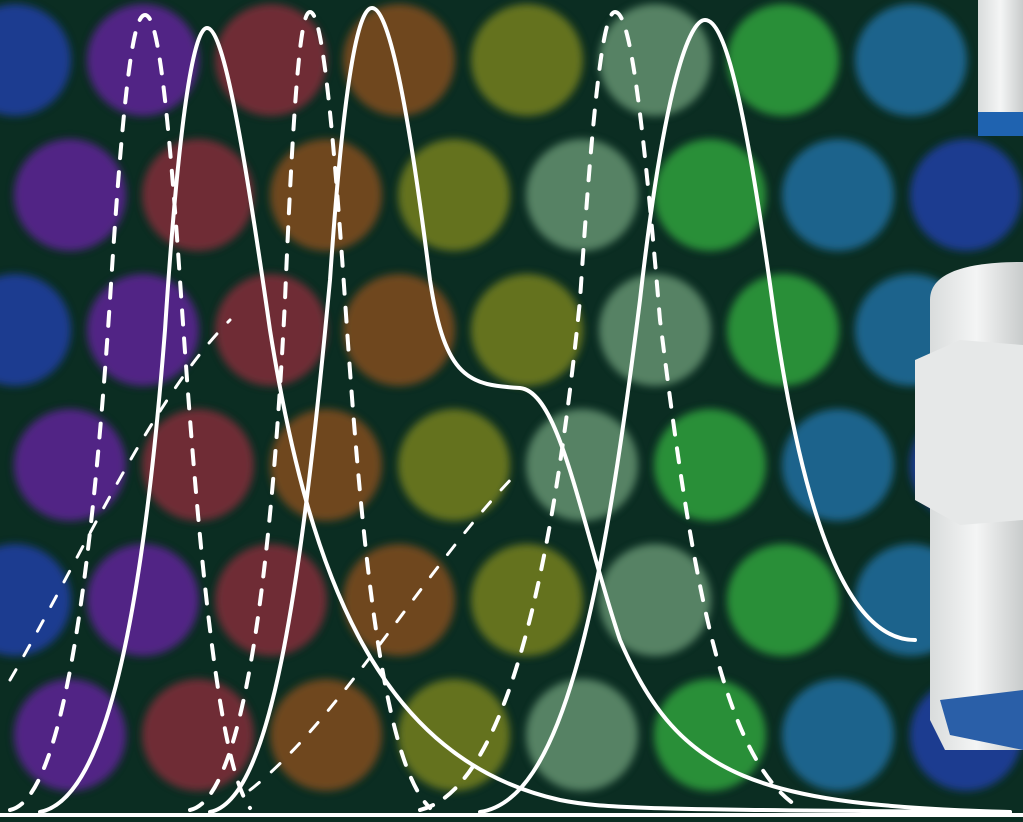 This screenshot has height=822, width=1023. What do you see at coordinates (1000, 56) in the screenshot?
I see `instrument-top` at bounding box center [1000, 56].